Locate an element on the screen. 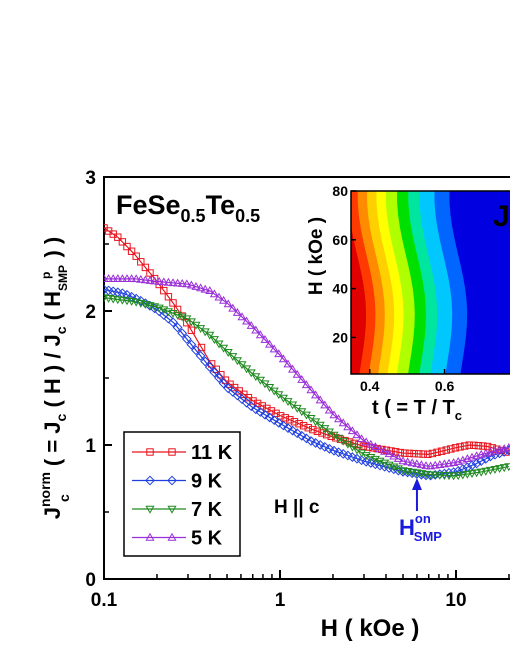 This screenshot has width=510, height=660. ylabel-sup2: p is located at coordinates (46, 275).